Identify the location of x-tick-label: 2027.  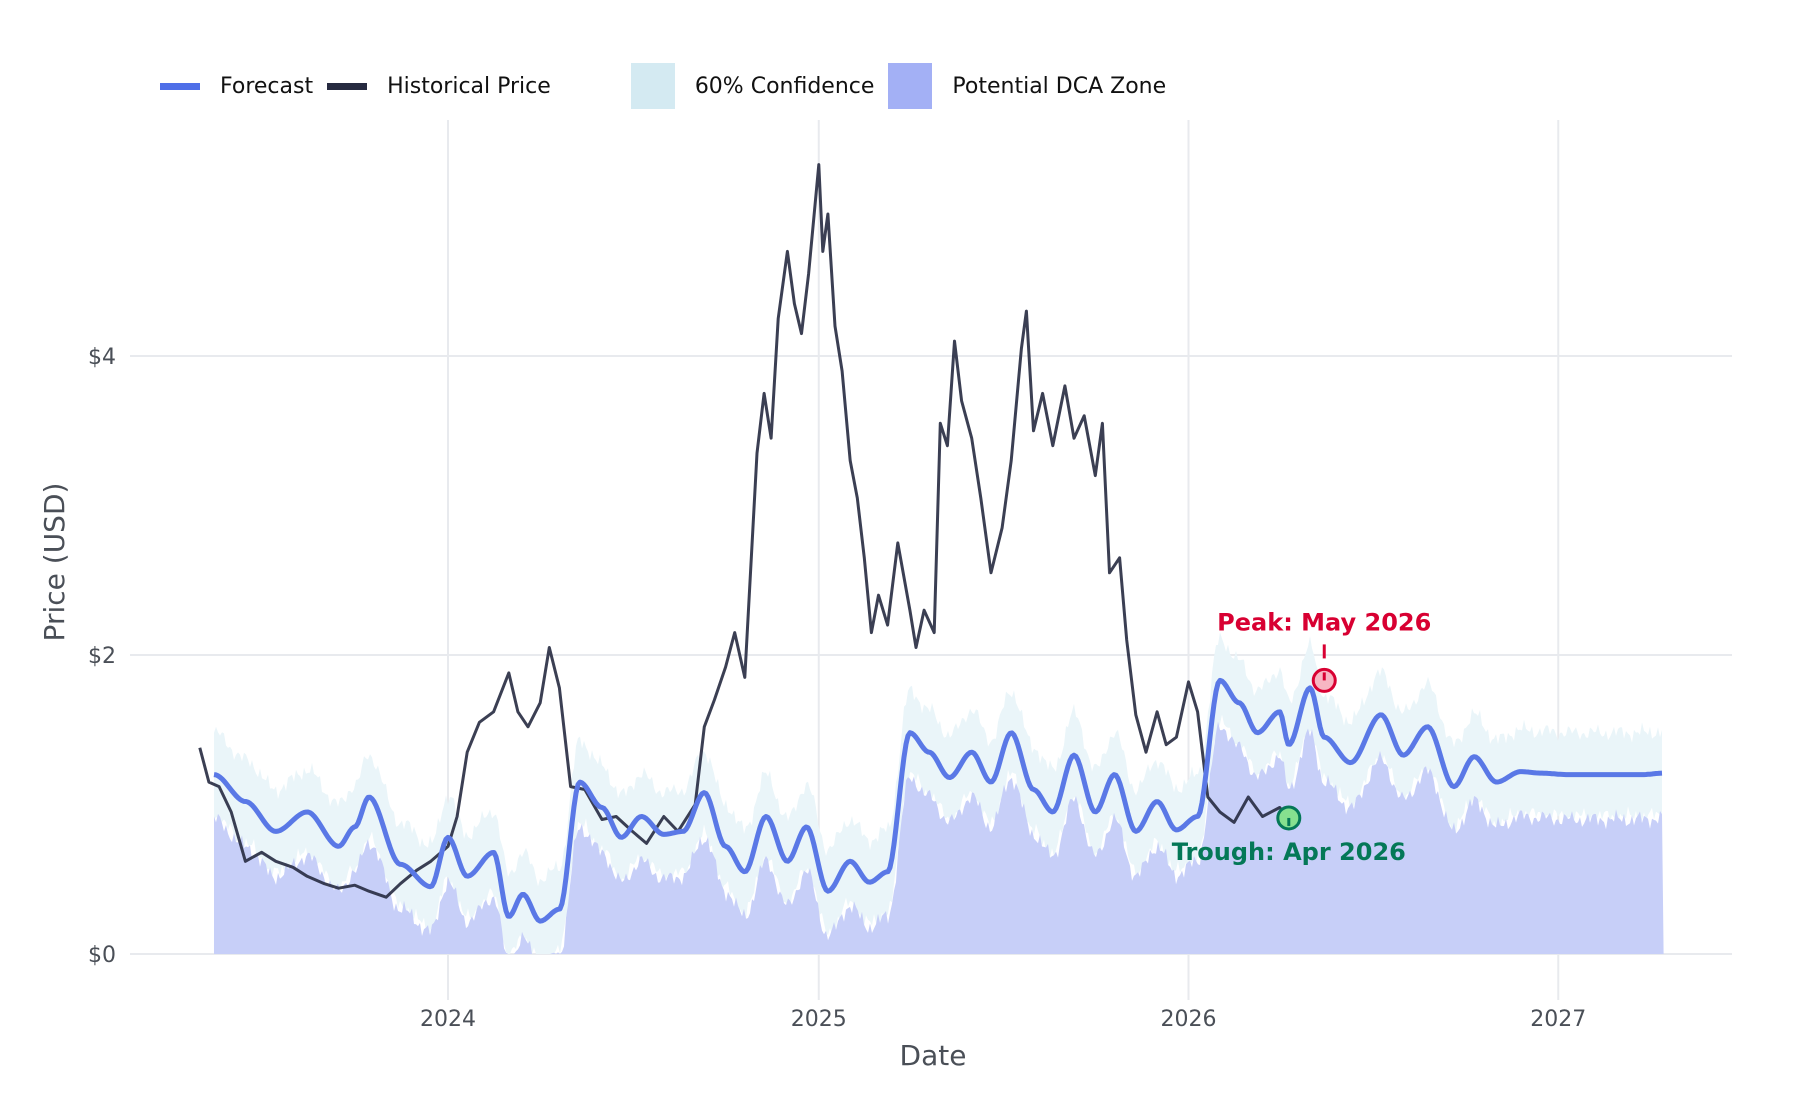
(1558, 1019).